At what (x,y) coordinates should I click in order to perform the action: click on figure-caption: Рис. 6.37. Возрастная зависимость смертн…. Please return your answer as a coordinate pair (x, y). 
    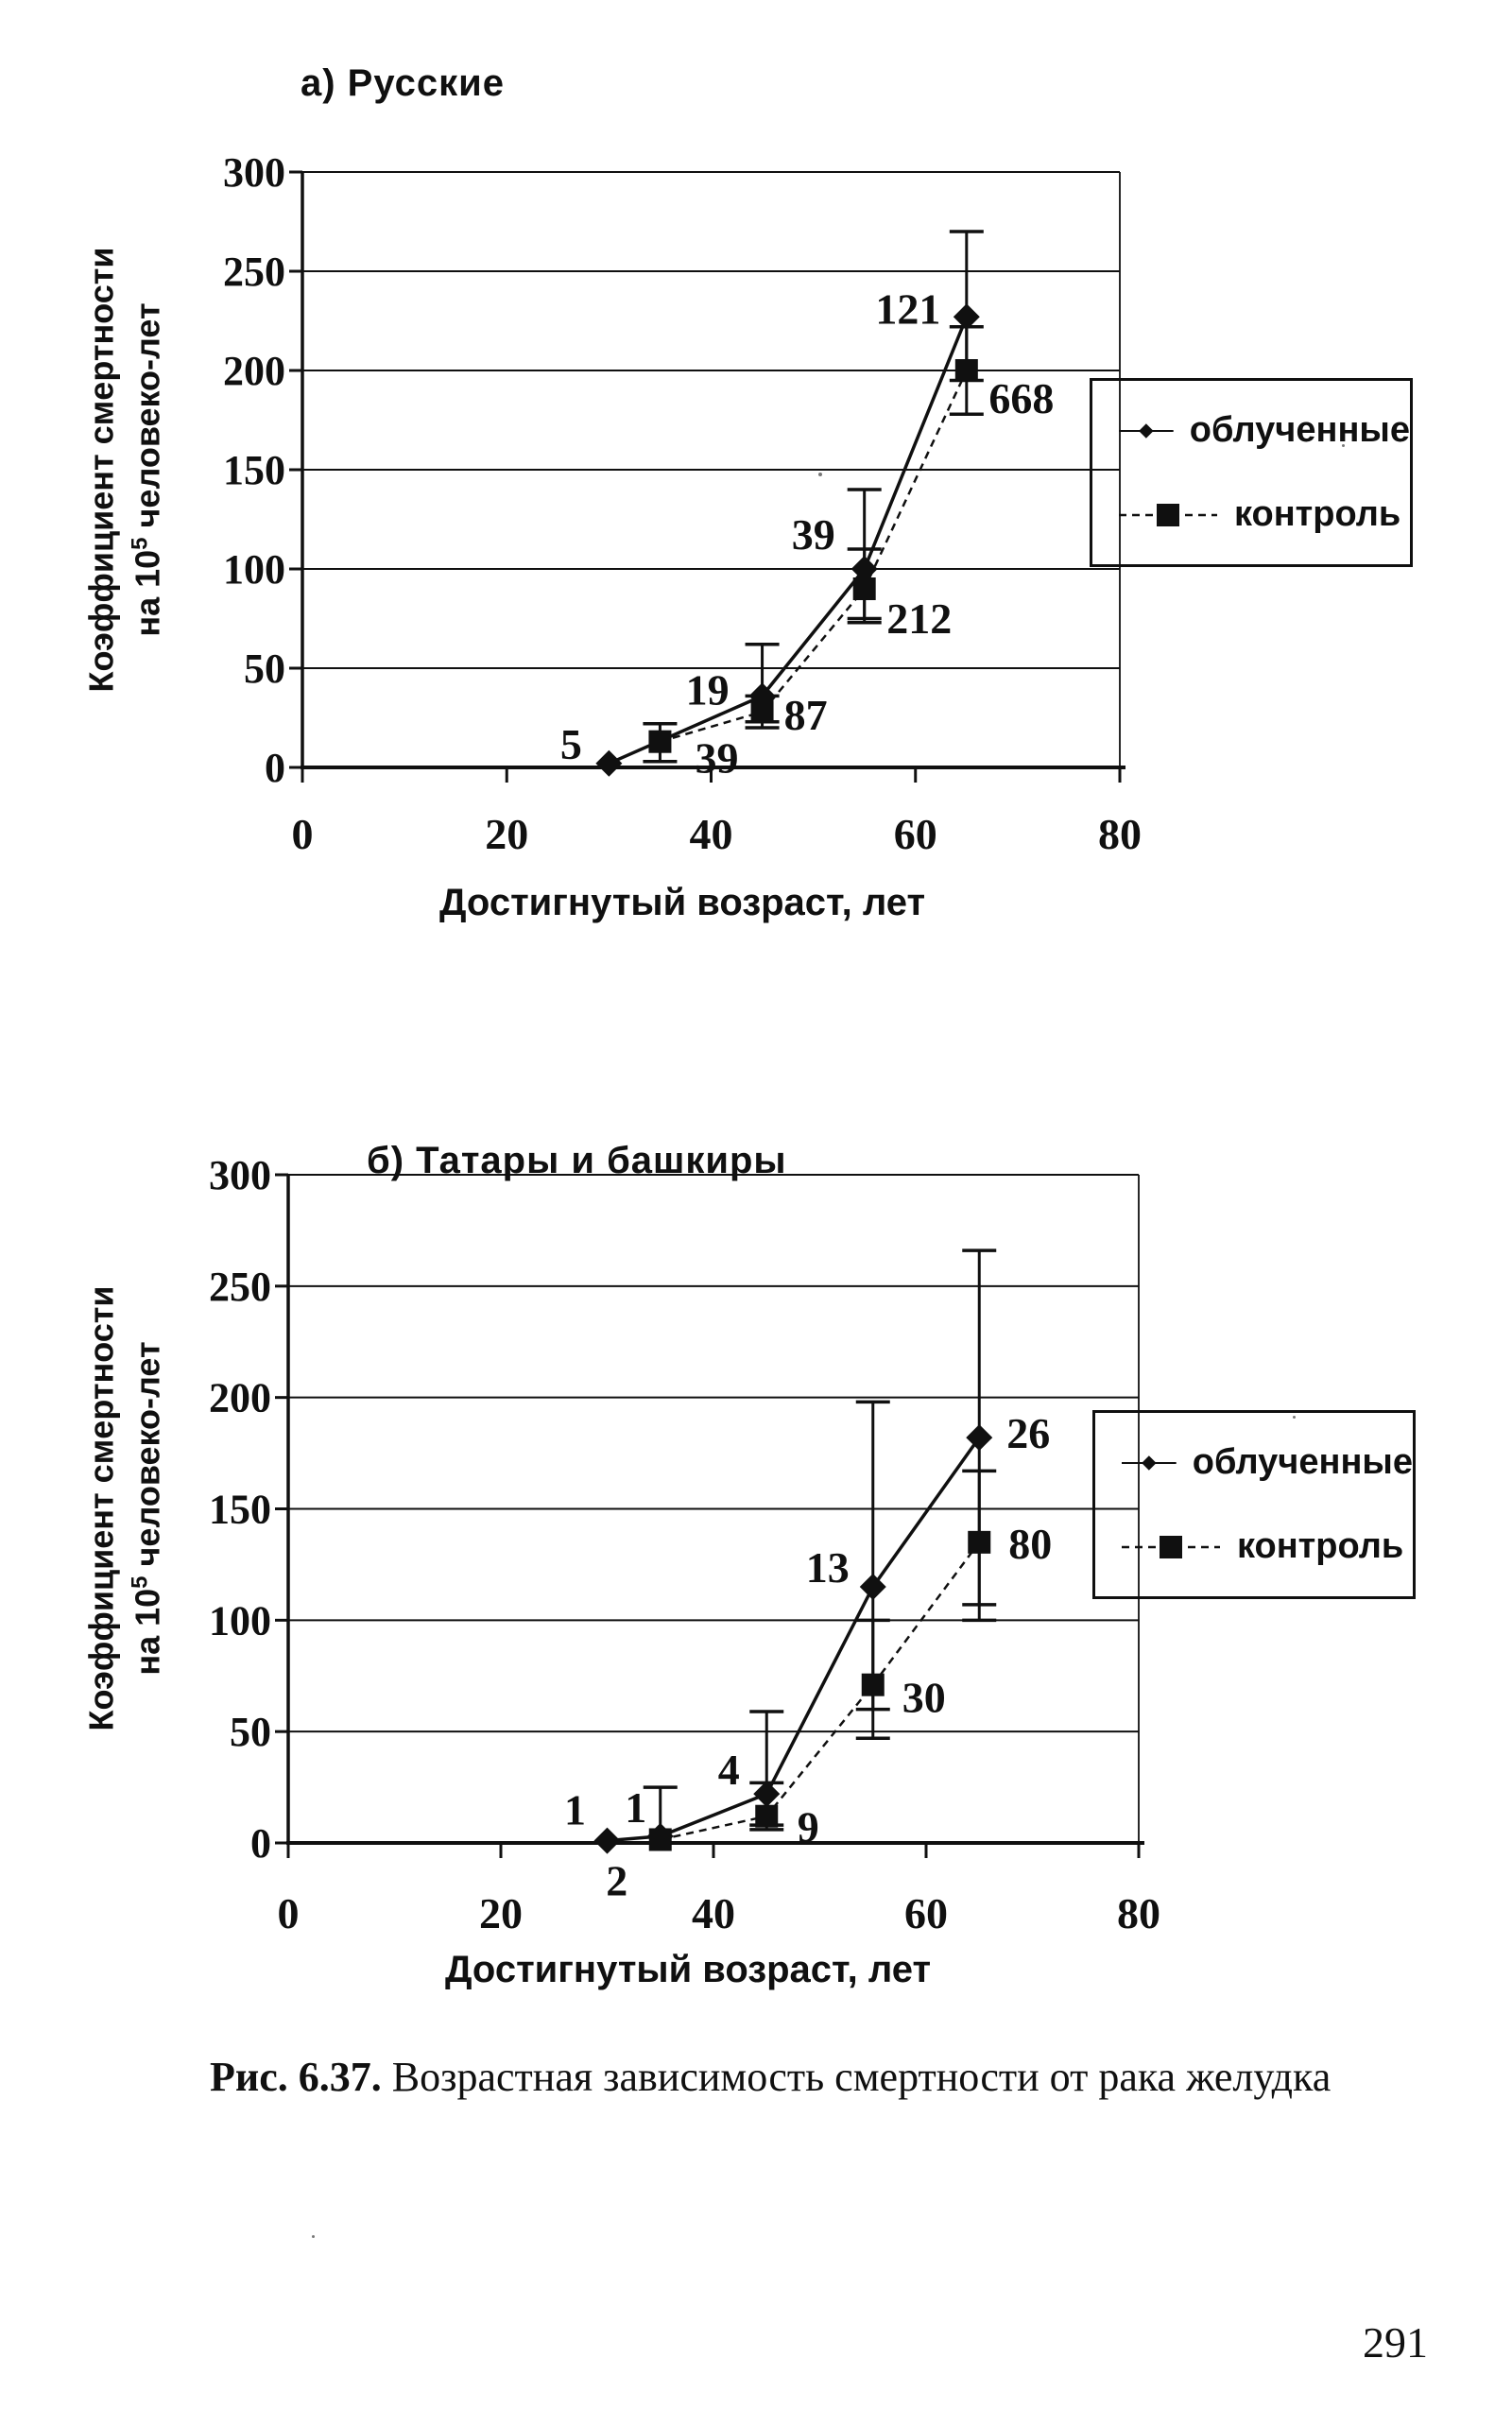
    Looking at the image, I should click on (770, 2077).